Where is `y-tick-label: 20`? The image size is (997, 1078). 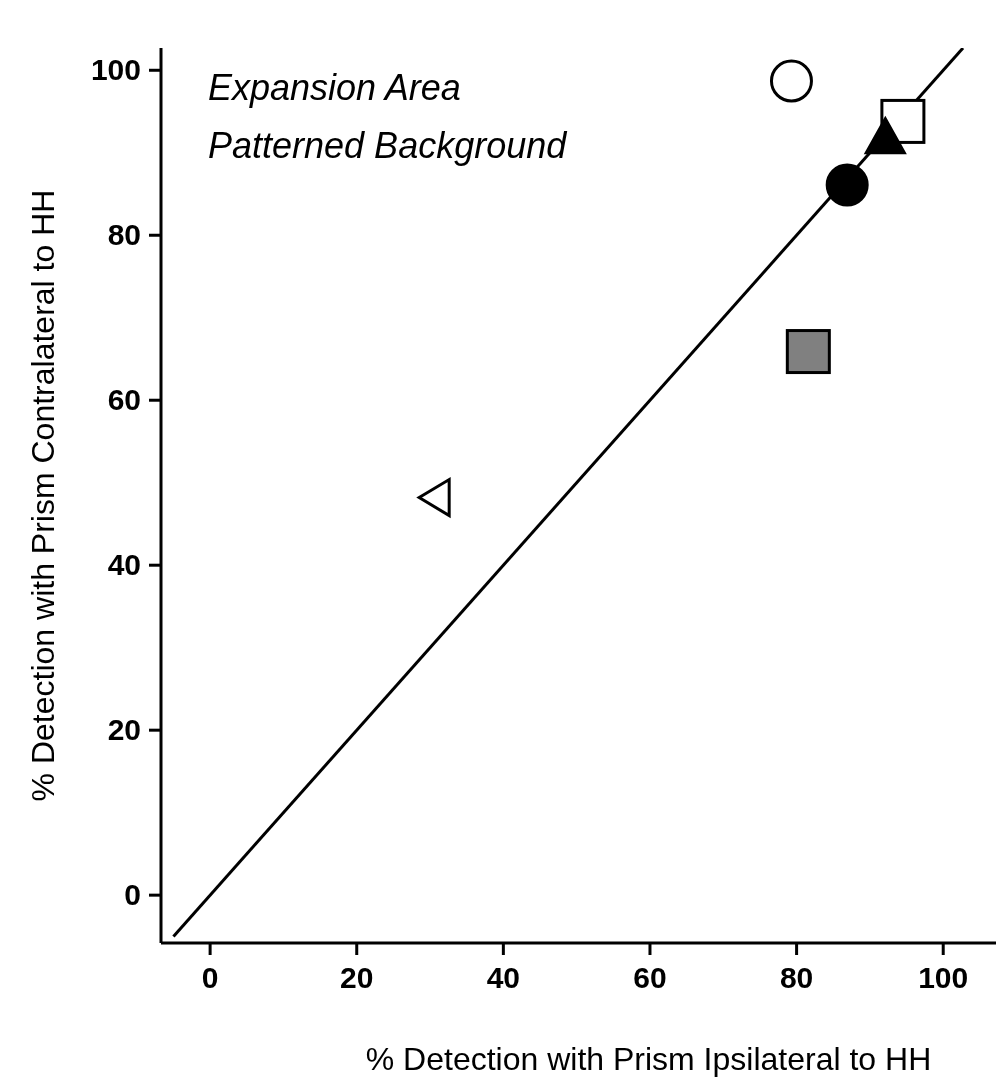
y-tick-label: 20 is located at coordinates (124, 730).